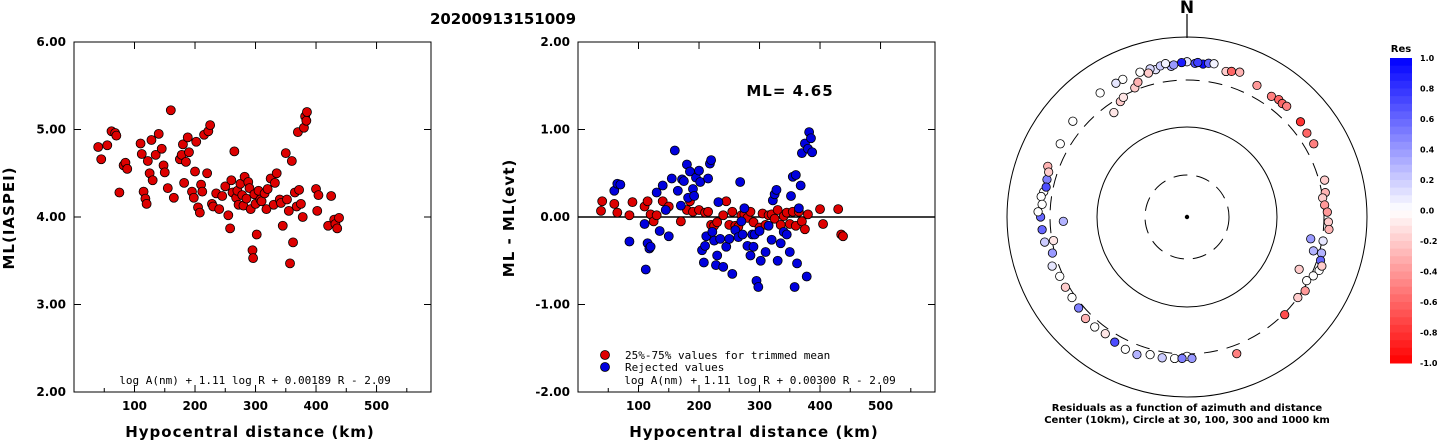 The width and height of the screenshot is (1437, 441). Describe the element at coordinates (1427, 211) in the screenshot. I see `colorbar-tick-label: 0.0` at that location.